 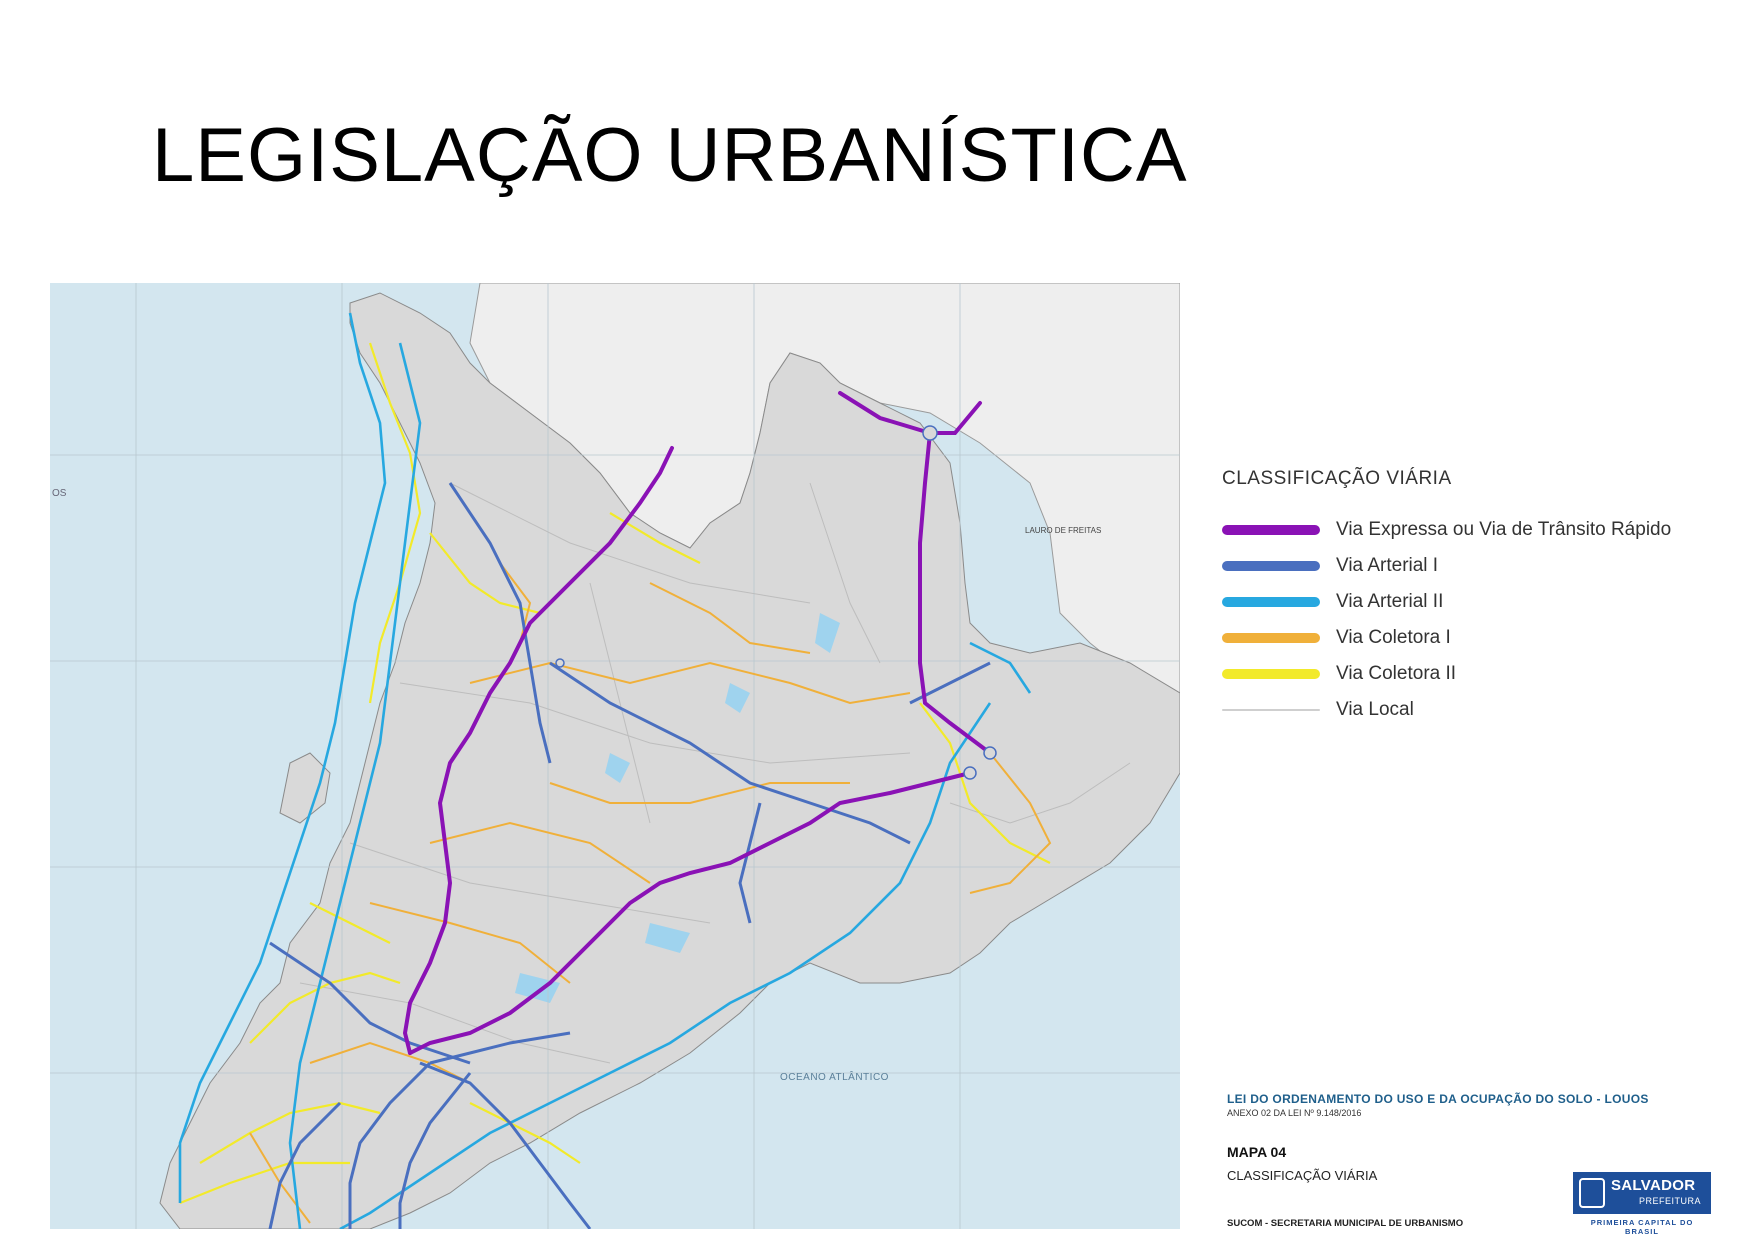 I want to click on interchanges, so click(x=776, y=602).